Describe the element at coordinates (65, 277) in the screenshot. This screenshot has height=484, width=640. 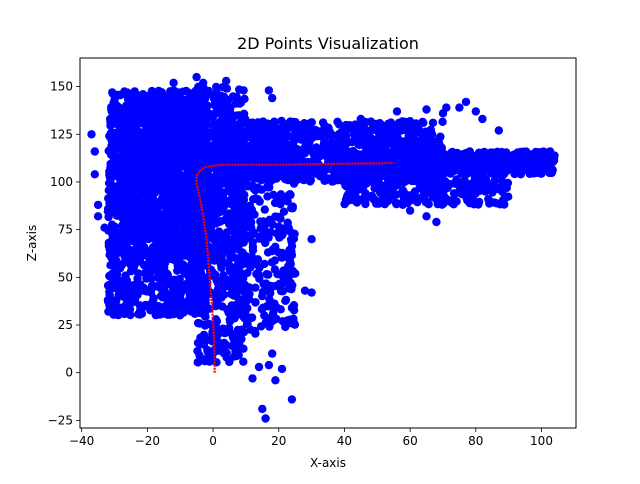
I see `y-tick-label: 50` at that location.